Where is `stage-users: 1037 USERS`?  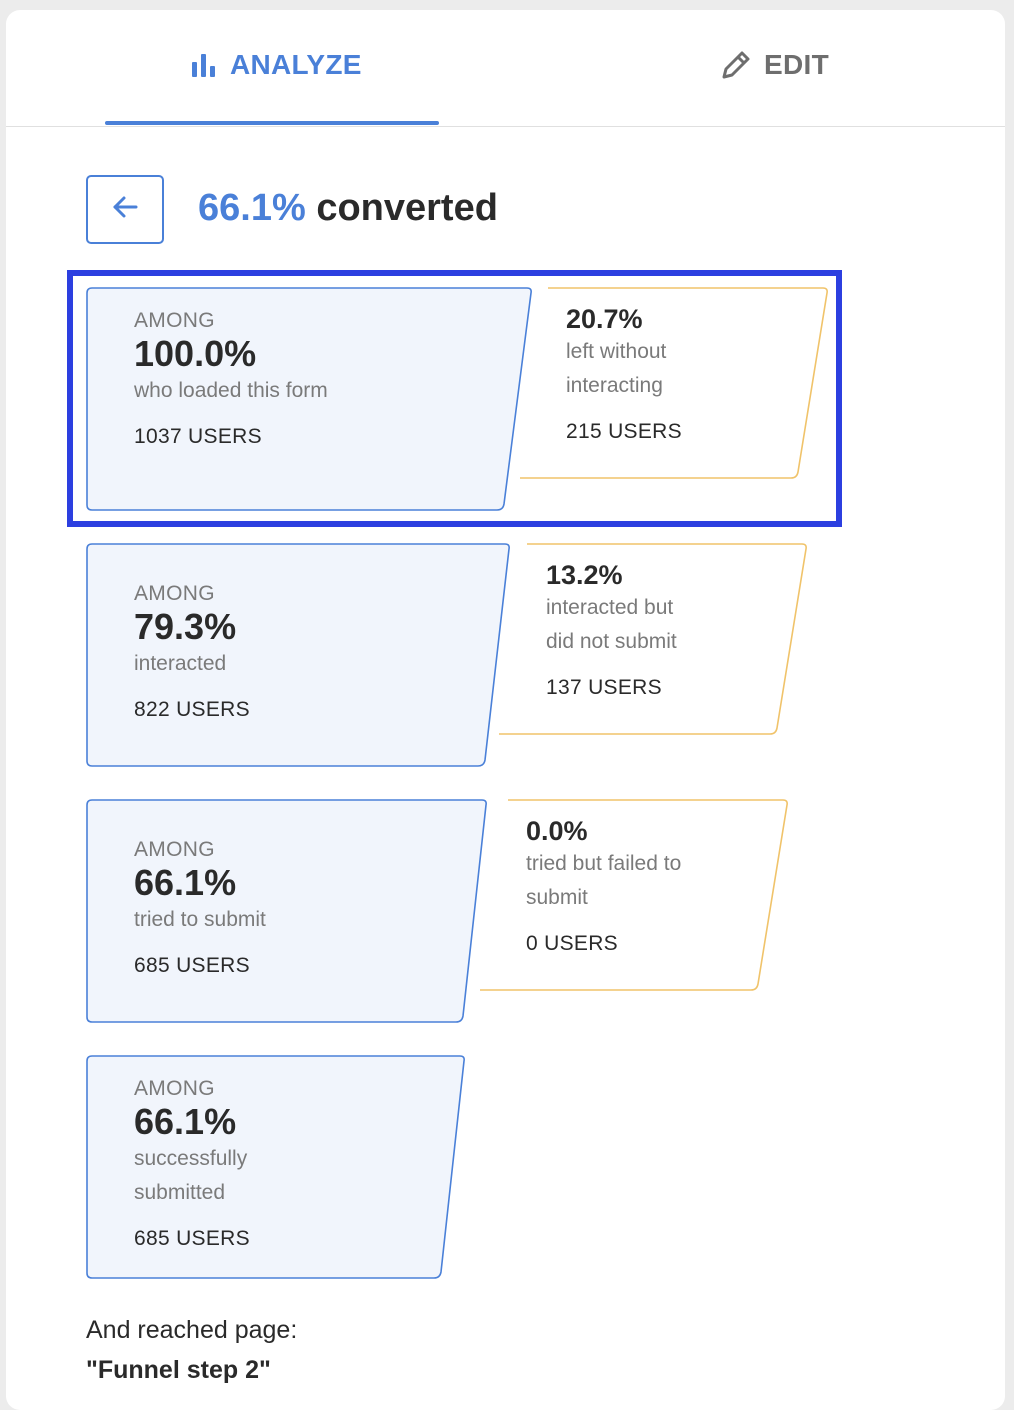
stage-users: 1037 USERS is located at coordinates (198, 436).